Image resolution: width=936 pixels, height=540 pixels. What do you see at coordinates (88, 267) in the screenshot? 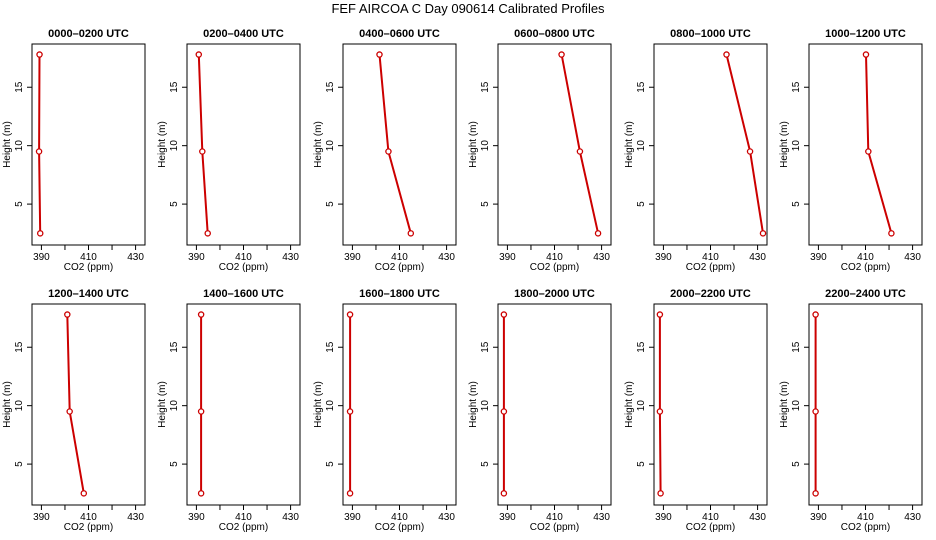
I see `panel-1-xlabel: CO2 (ppm)` at bounding box center [88, 267].